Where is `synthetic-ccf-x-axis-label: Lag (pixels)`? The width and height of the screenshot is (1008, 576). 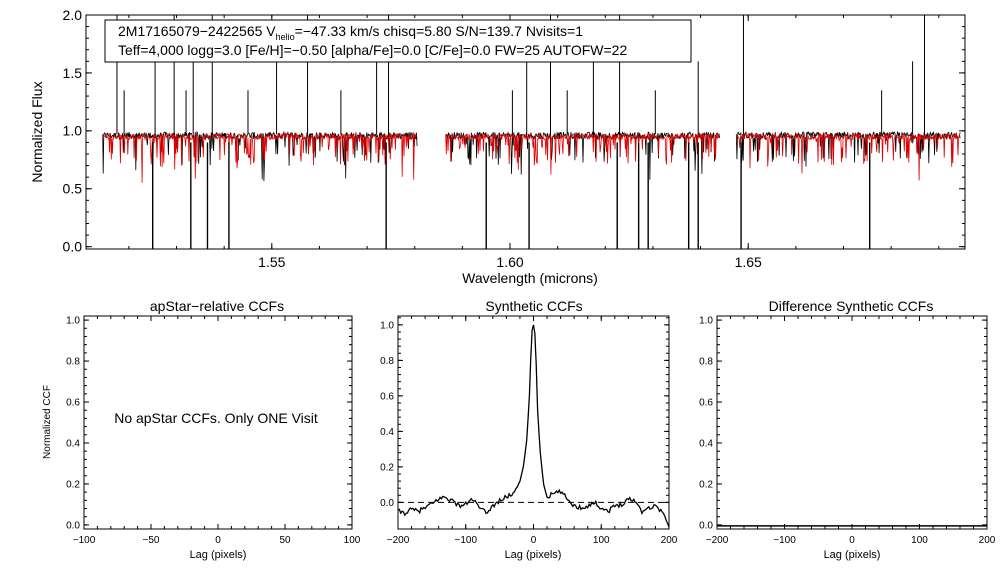
synthetic-ccf-x-axis-label: Lag (pixels) is located at coordinates (533, 555).